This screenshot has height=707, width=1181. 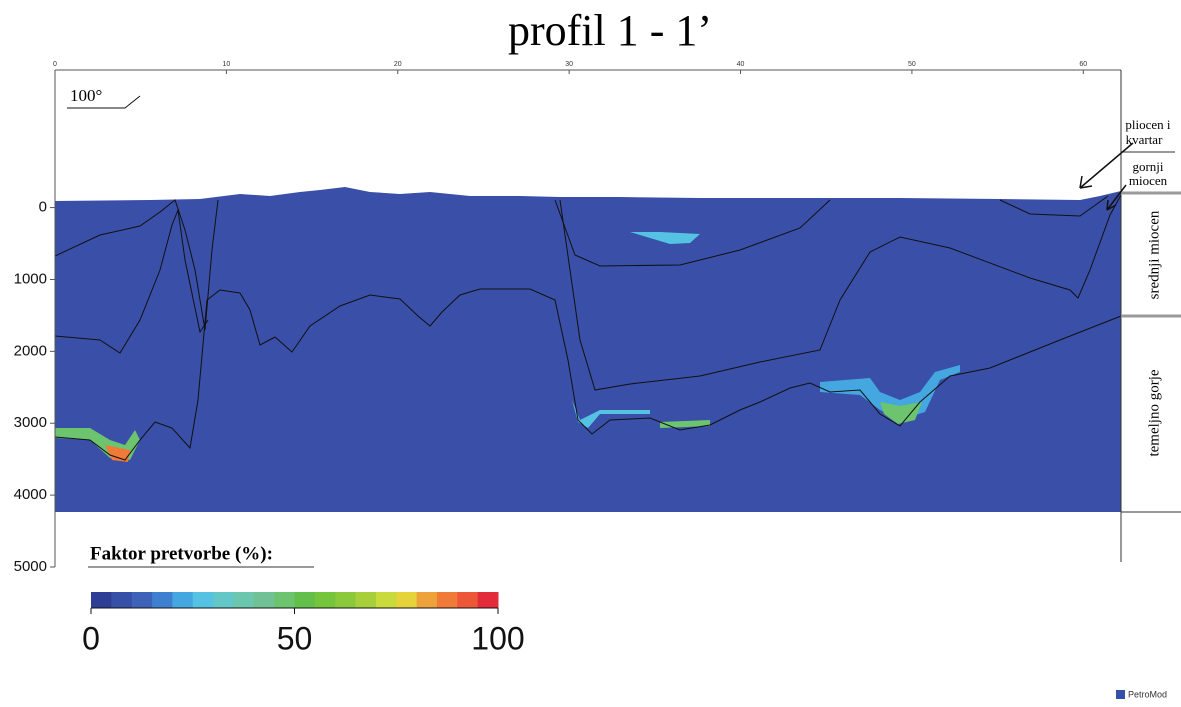 What do you see at coordinates (912, 64) in the screenshot?
I see `x-tick-label: 50` at bounding box center [912, 64].